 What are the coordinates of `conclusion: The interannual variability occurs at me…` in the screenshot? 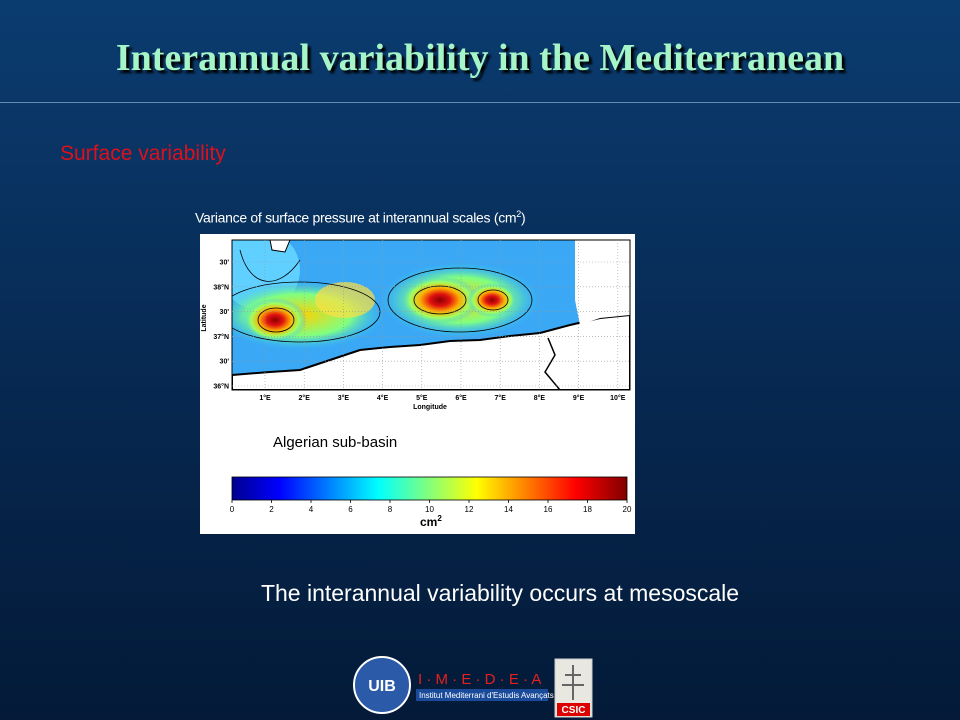 It's located at (500, 593).